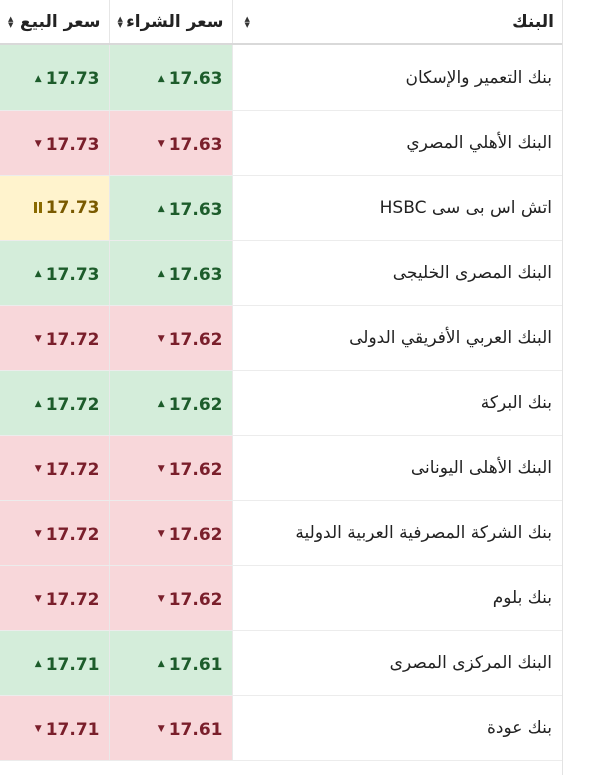  I want to click on sell-price-cell: ▲ 17.71, so click(55, 663).